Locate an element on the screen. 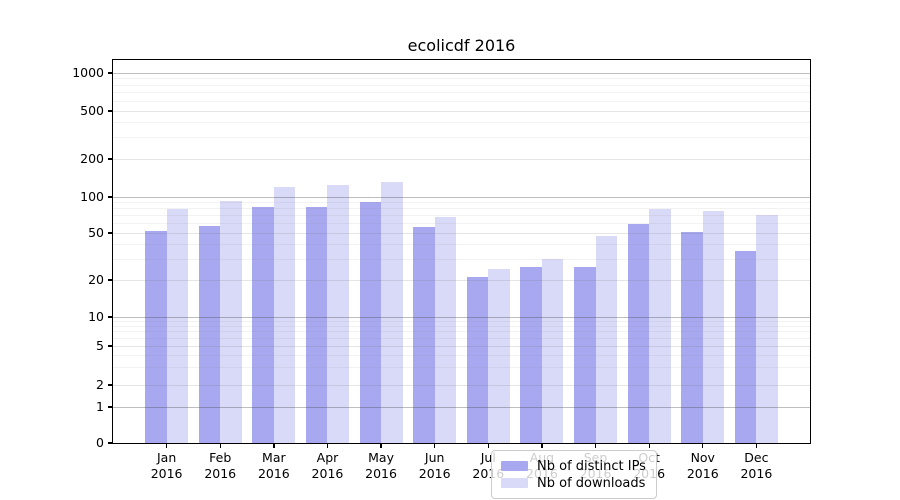 The image size is (900, 500). x-tick-label-nov: Nov 2016 is located at coordinates (702, 465).